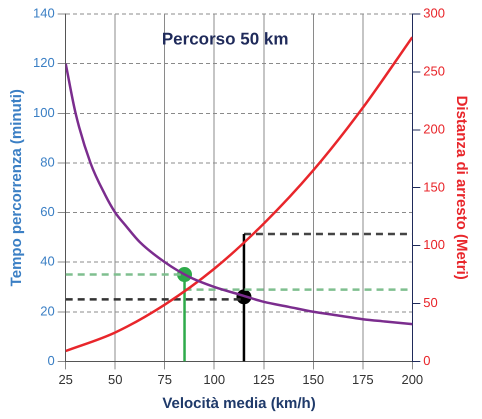 This screenshot has height=419, width=482. Describe the element at coordinates (225, 39) in the screenshot. I see `text: Percorso 50 km` at that location.